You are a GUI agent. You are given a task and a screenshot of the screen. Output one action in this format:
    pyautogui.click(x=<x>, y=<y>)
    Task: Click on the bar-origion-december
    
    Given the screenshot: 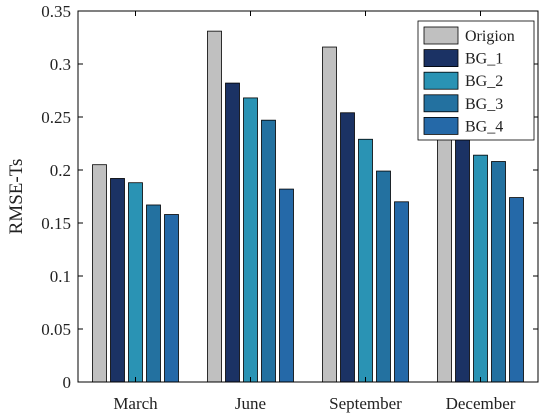 What is the action you would take?
    pyautogui.click(x=444, y=260)
    